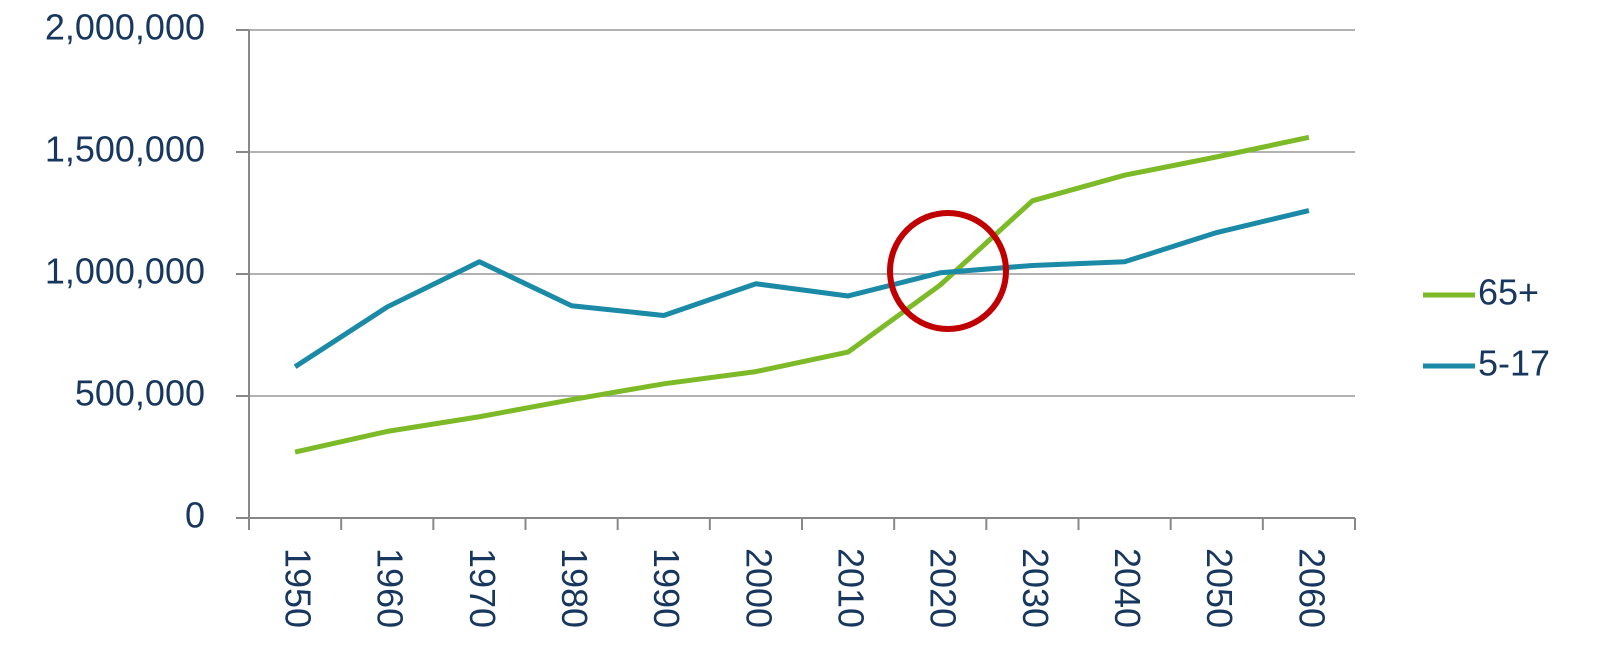 This screenshot has height=660, width=1606. Describe the element at coordinates (482, 588) in the screenshot. I see `x-tick-label: 1970` at that location.